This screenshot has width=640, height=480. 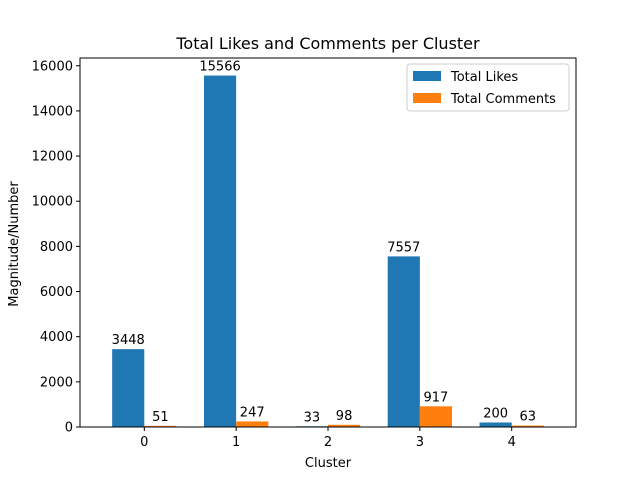 I want to click on y-tick-label-4000: 4000, so click(x=56, y=337).